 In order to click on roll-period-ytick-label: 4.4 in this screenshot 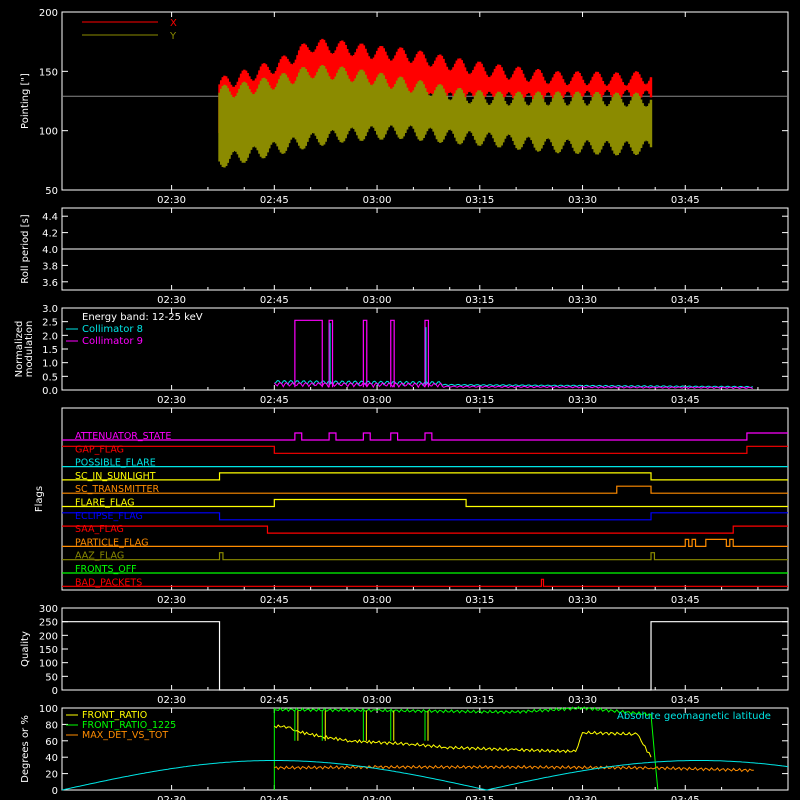, I will do `click(50, 217)`.